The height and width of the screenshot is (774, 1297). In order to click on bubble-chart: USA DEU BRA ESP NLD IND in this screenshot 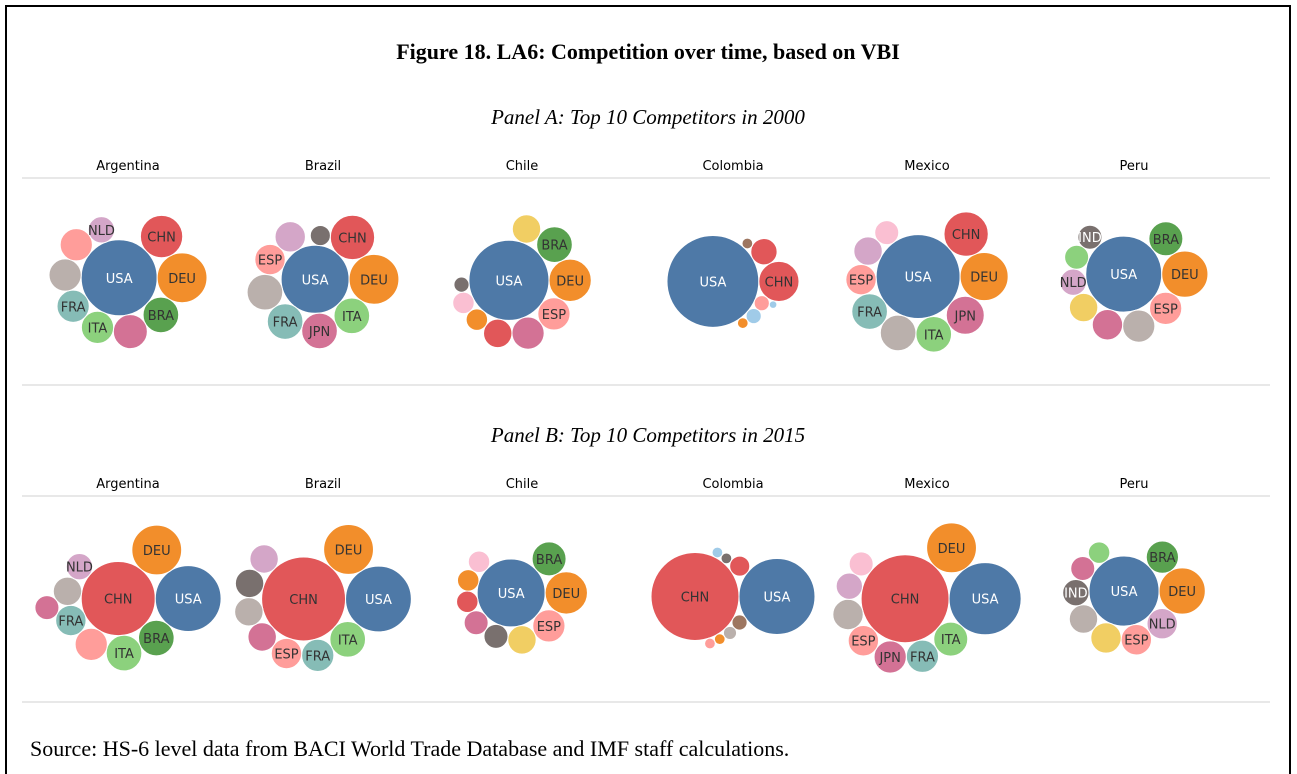, I will do `click(1134, 282)`.